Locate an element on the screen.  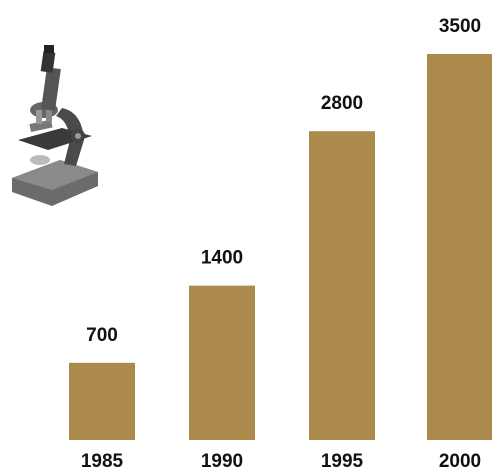
value-label-1995: 2800 is located at coordinates (342, 103).